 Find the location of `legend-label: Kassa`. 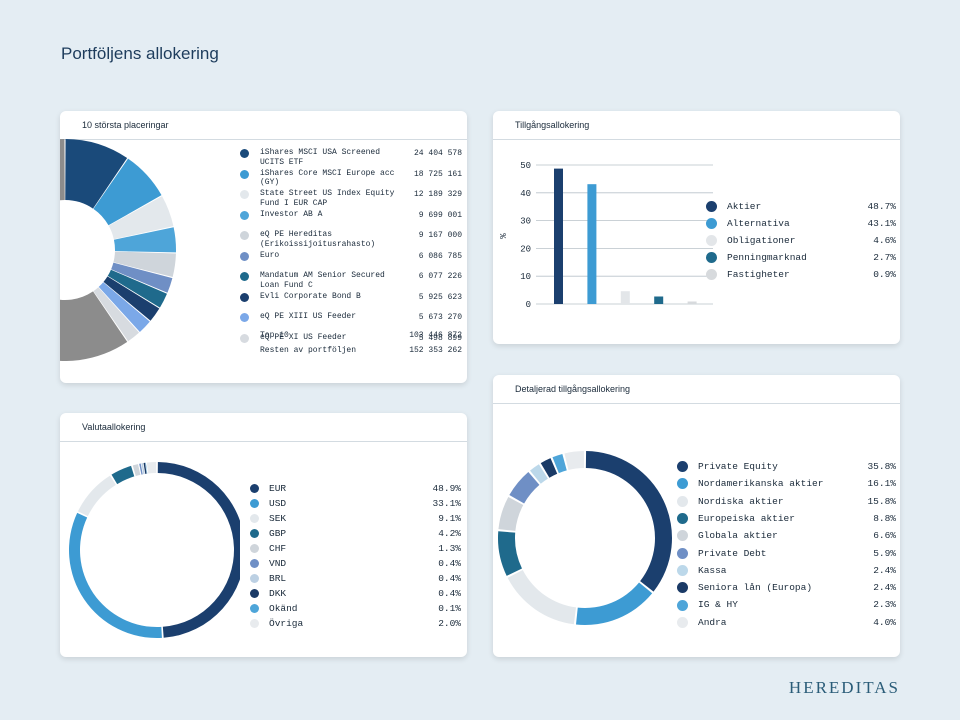

legend-label: Kassa is located at coordinates (712, 570).